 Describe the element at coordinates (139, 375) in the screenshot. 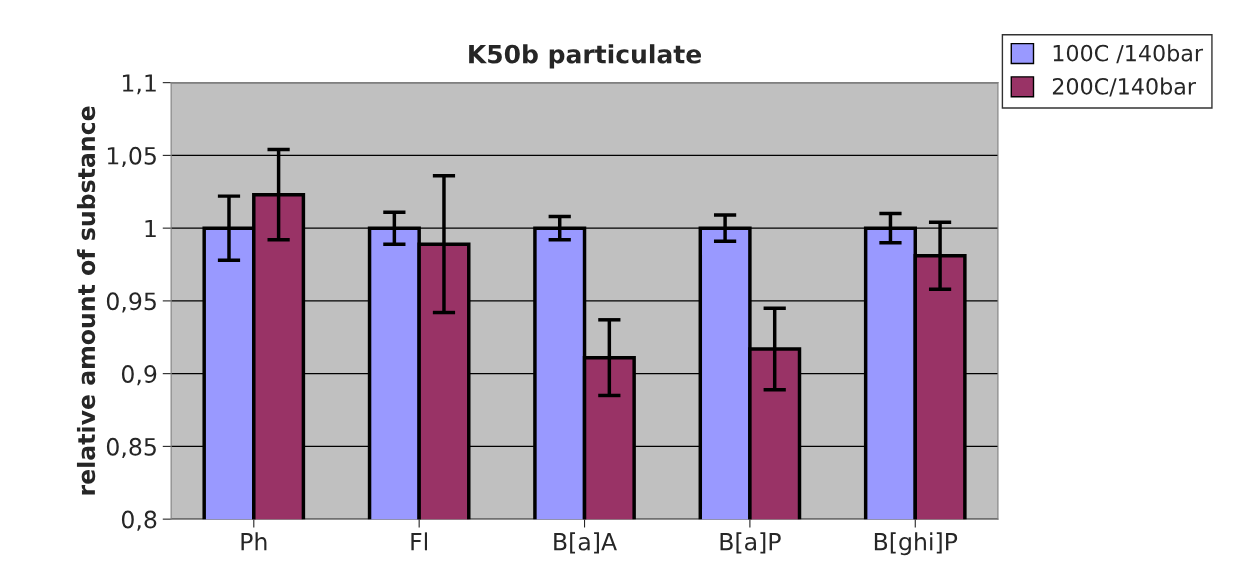

I see `y-tick-label: 0,9` at that location.